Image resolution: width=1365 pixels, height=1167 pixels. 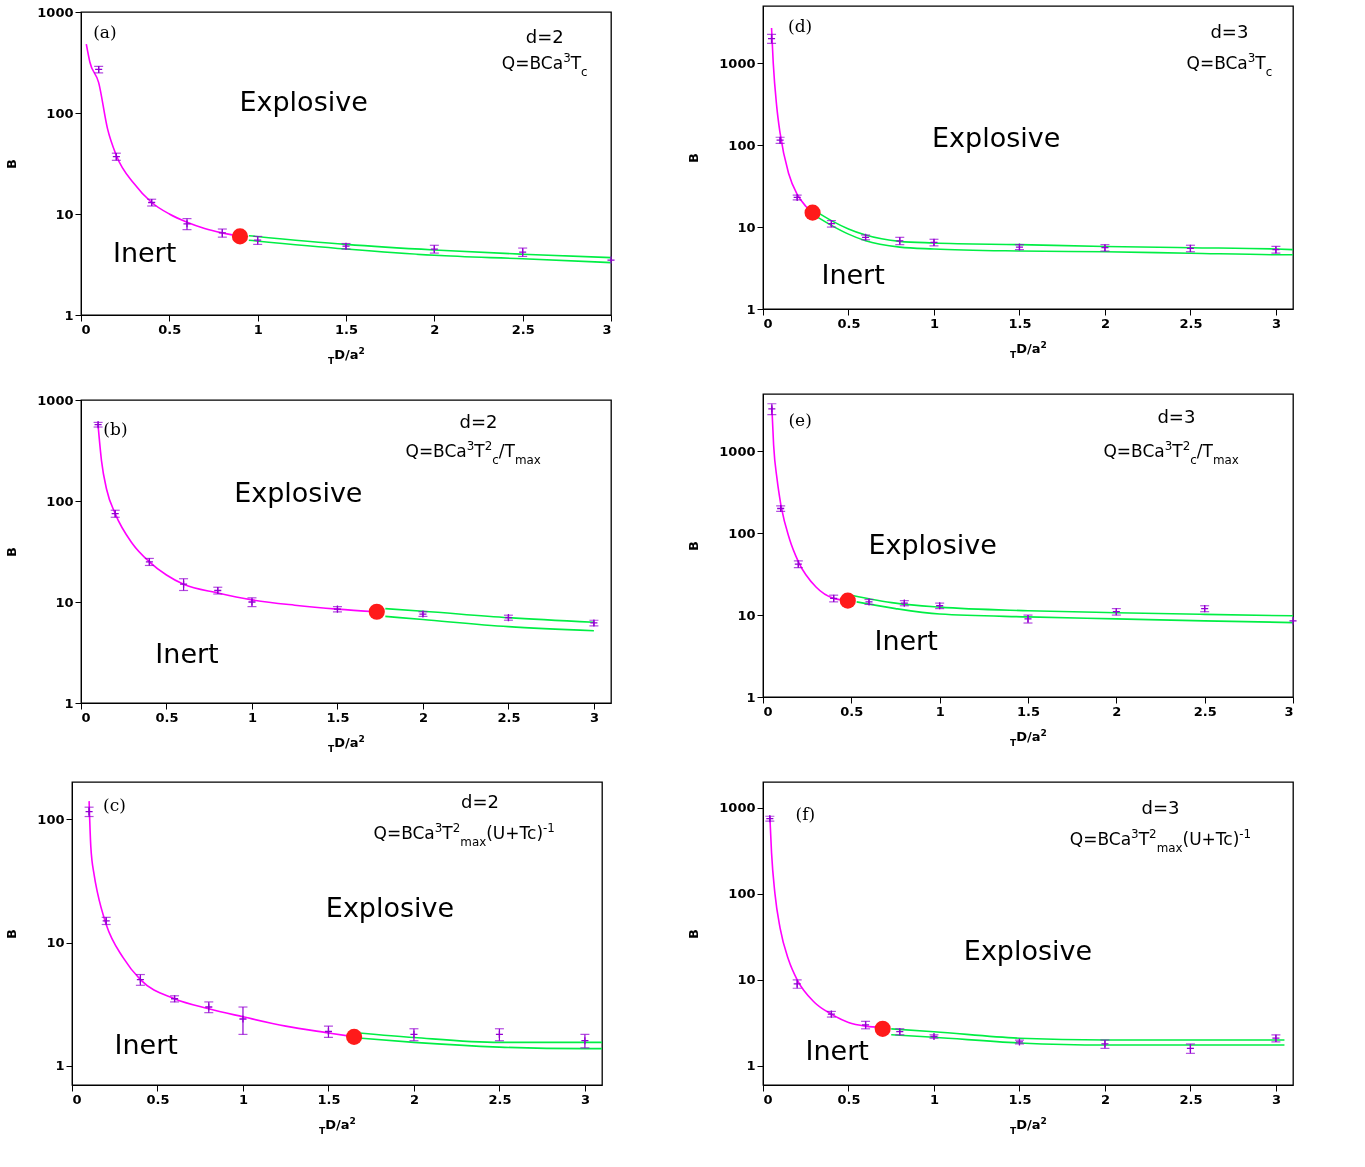 What do you see at coordinates (800, 26) in the screenshot?
I see `annotation: (d)` at bounding box center [800, 26].